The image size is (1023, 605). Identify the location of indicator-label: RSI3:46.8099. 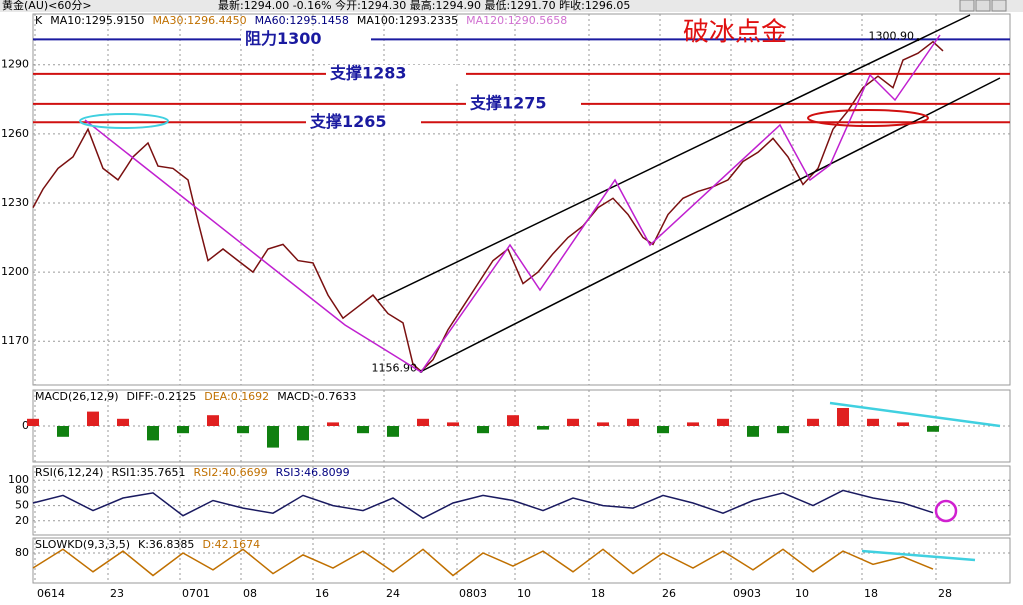
(313, 472).